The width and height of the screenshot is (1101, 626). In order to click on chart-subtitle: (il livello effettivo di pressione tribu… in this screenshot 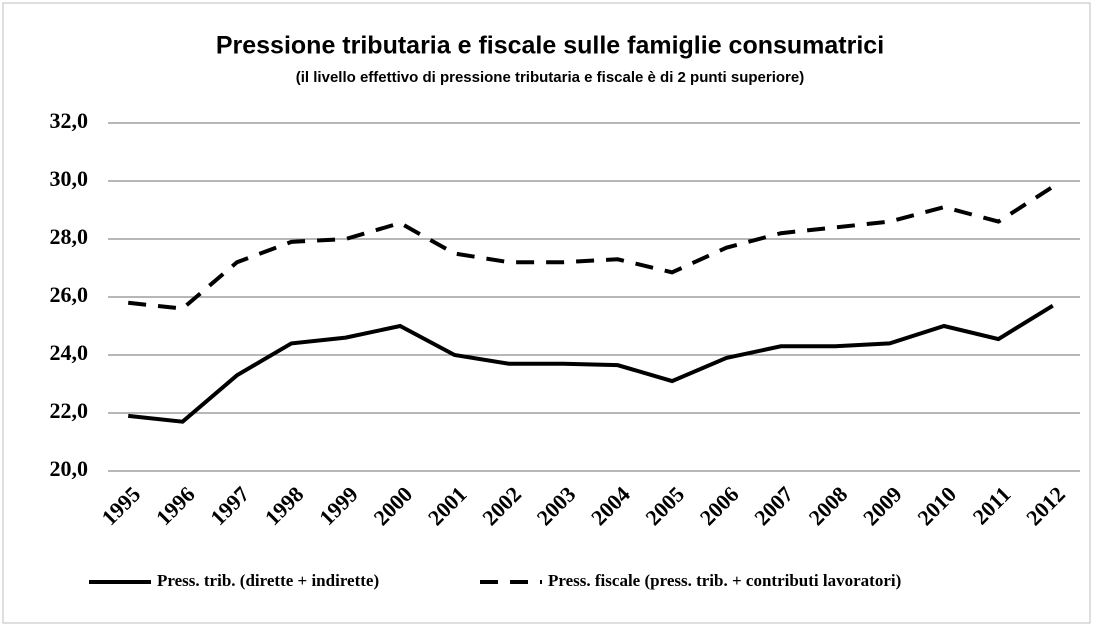, I will do `click(550, 77)`.